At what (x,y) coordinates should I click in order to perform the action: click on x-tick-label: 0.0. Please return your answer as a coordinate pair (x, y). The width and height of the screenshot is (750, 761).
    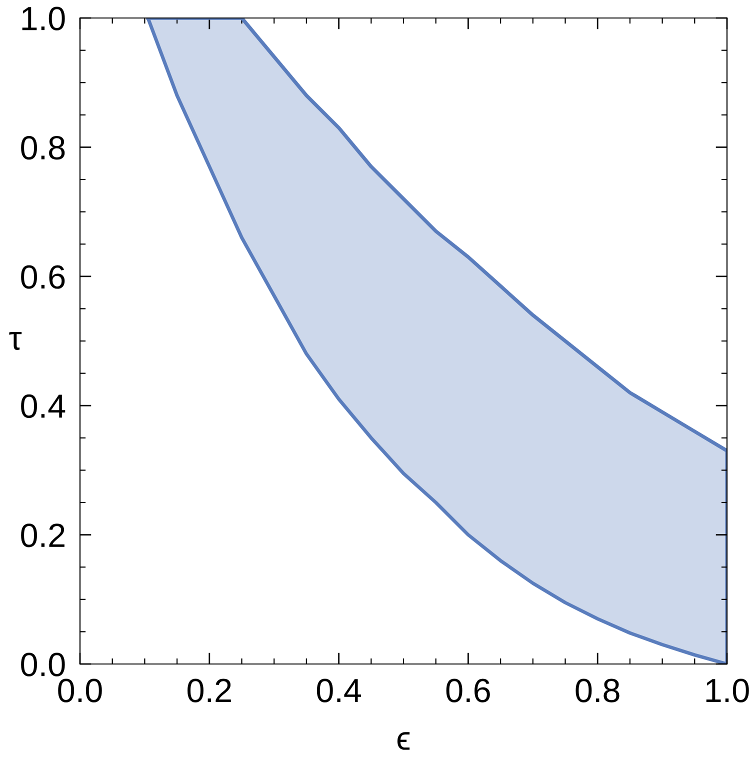
    Looking at the image, I should click on (80, 690).